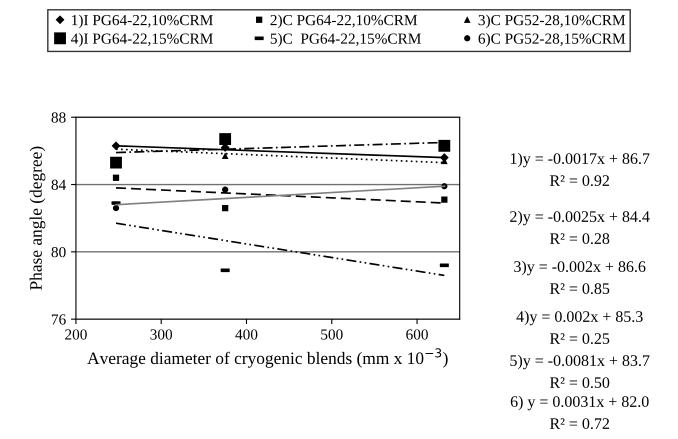 Image resolution: width=678 pixels, height=439 pixels. What do you see at coordinates (161, 334) in the screenshot?
I see `x-tick-label: 300` at bounding box center [161, 334].